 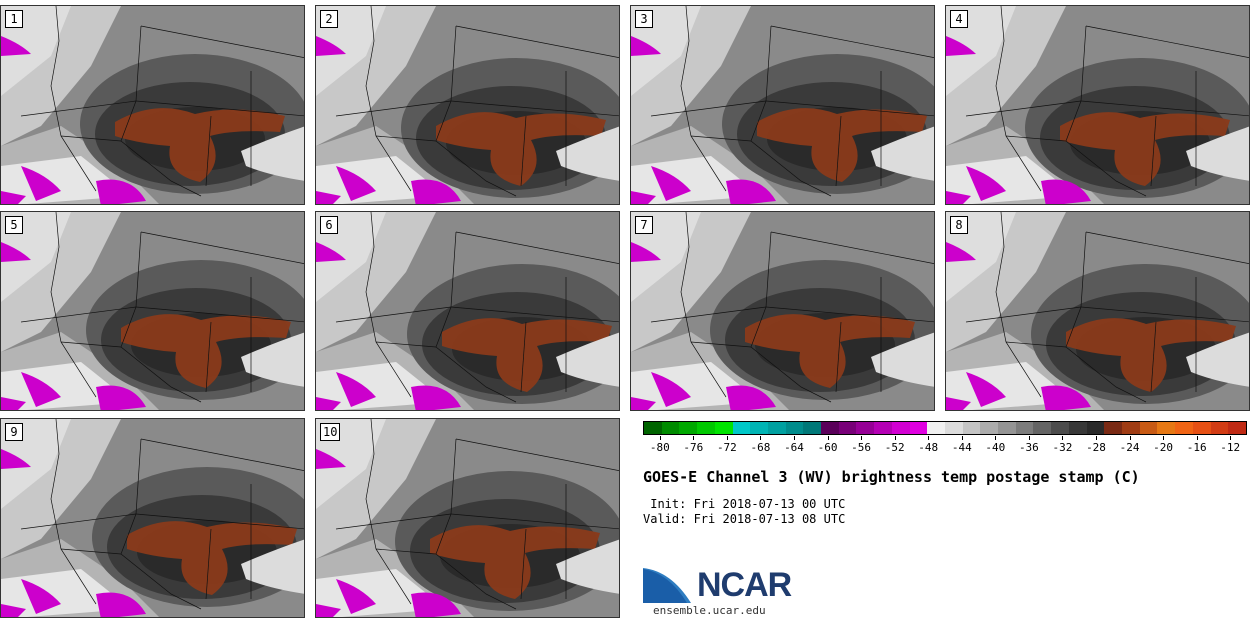 I want to click on forecast-panel-1: 1, so click(x=152, y=105).